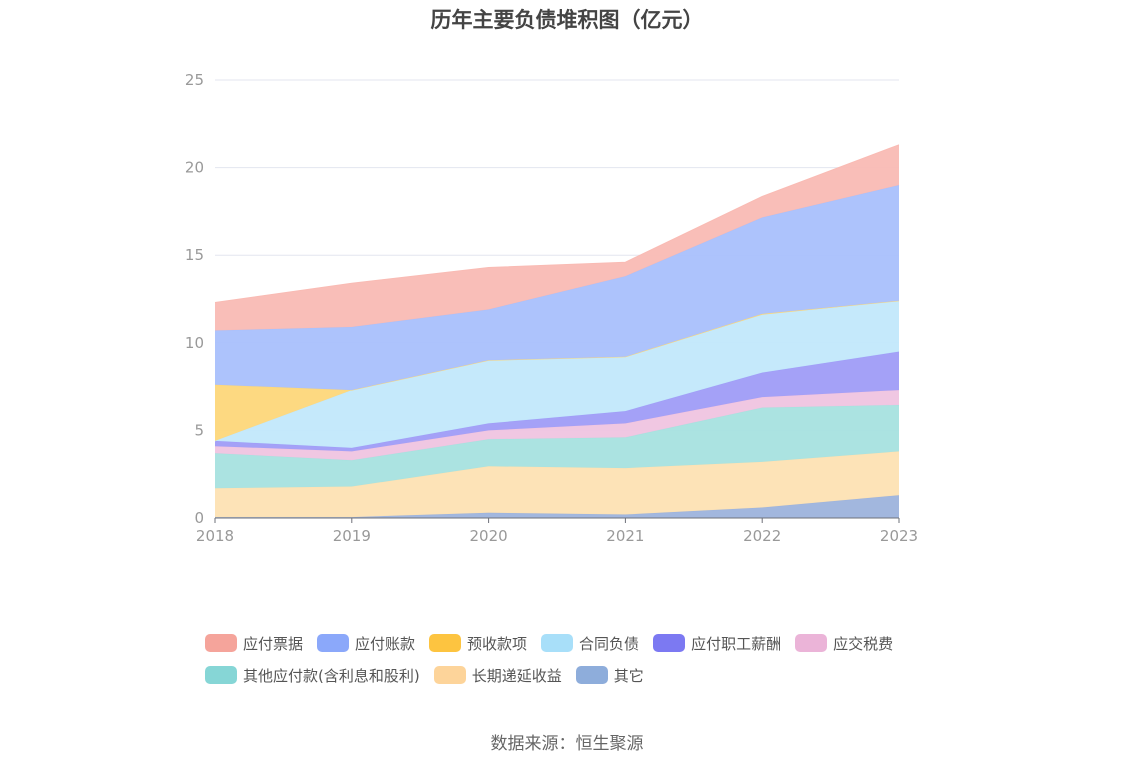  What do you see at coordinates (385, 643) in the screenshot?
I see `legend-label: 应付账款` at bounding box center [385, 643].